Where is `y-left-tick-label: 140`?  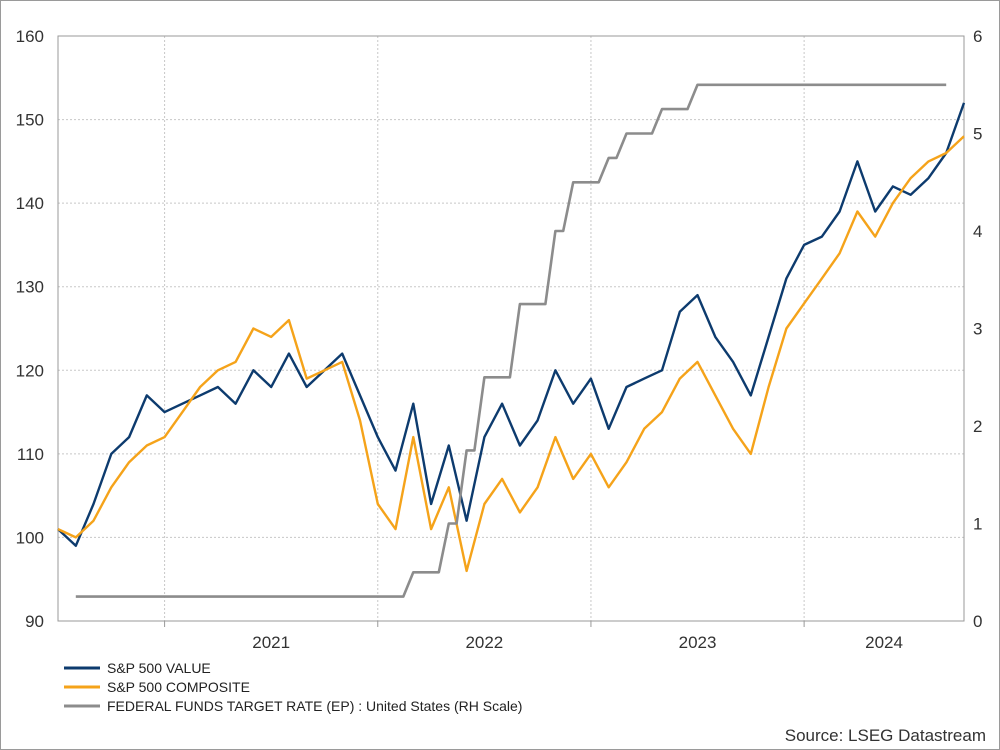
y-left-tick-label: 140 is located at coordinates (30, 203).